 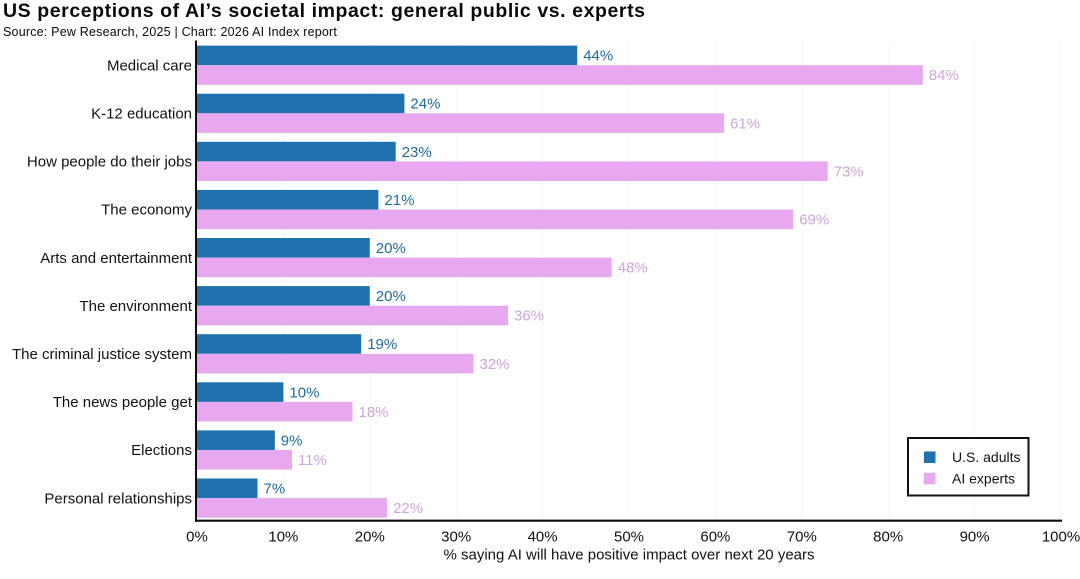 What do you see at coordinates (888, 537) in the screenshot?
I see `svg-text: 80%` at bounding box center [888, 537].